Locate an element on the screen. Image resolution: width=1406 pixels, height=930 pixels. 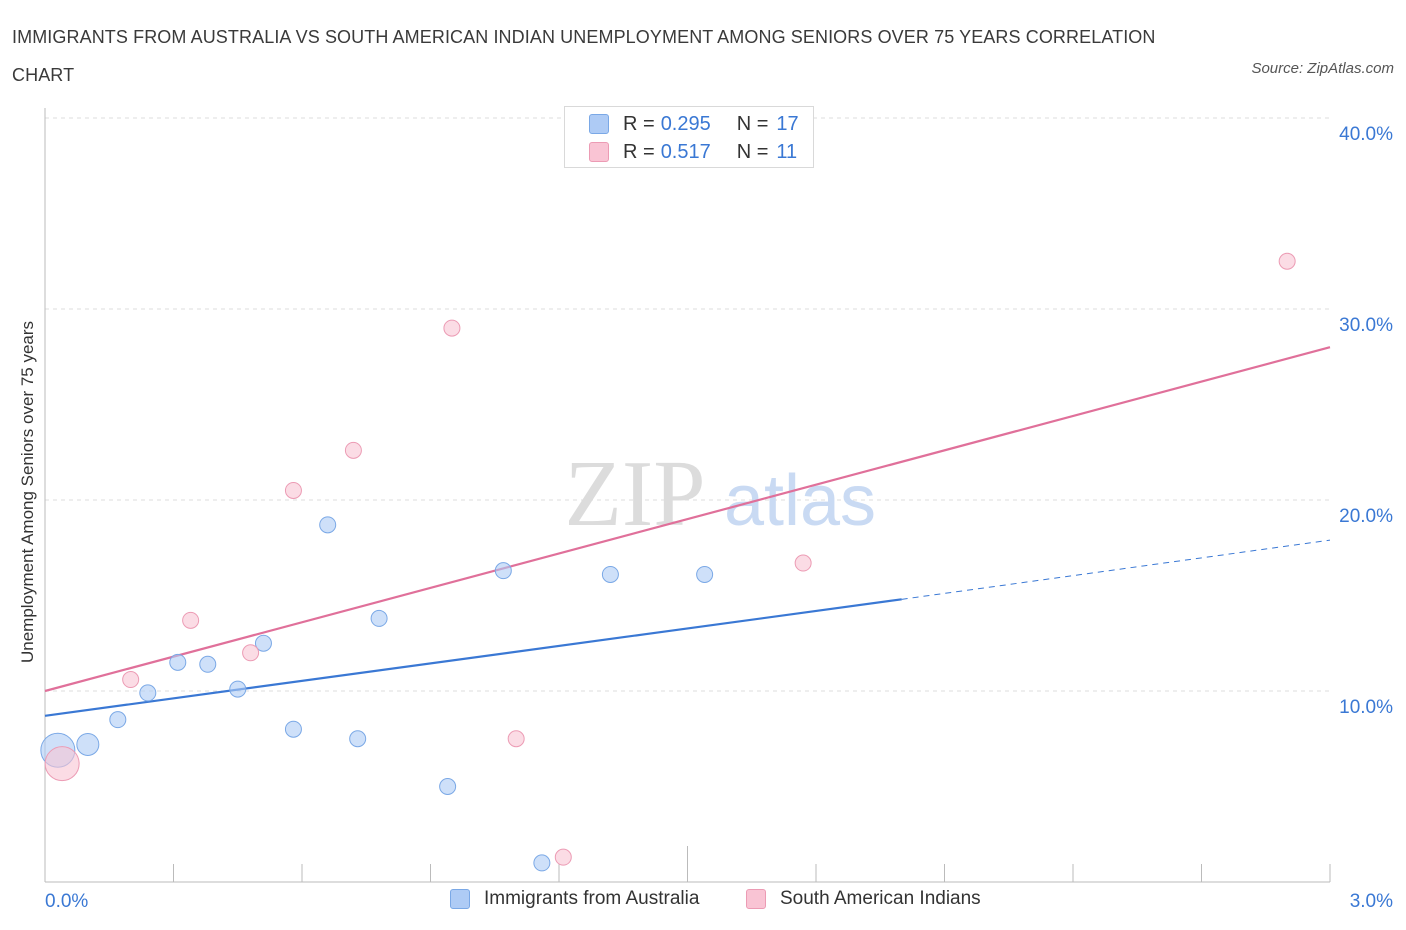
x-tick-label: 0.0% is located at coordinates (66, 901).